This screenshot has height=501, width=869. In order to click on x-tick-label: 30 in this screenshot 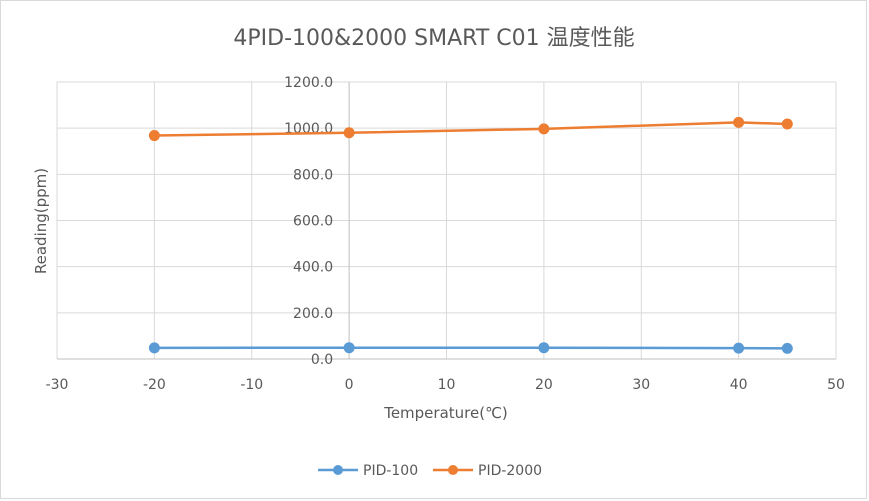, I will do `click(641, 385)`.